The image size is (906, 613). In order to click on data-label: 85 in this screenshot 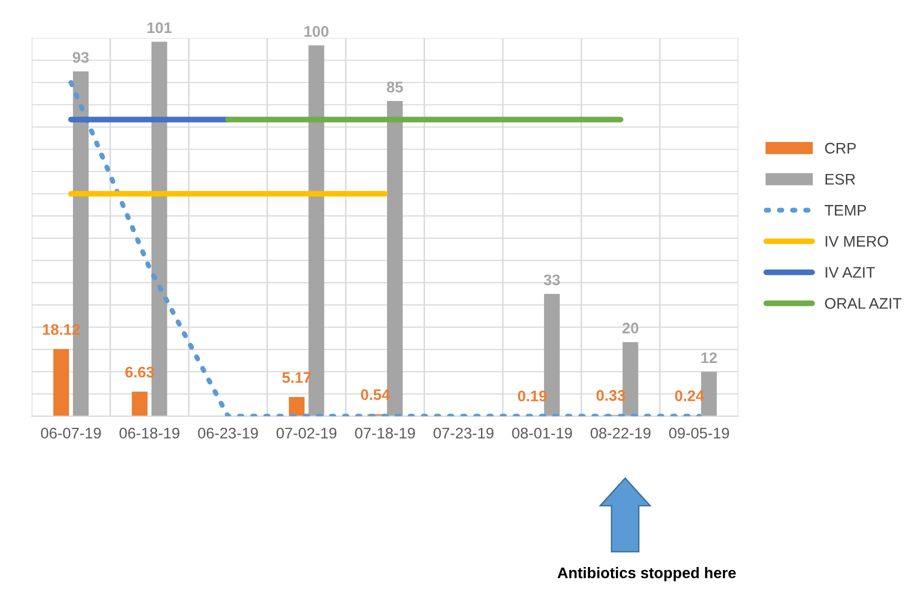, I will do `click(394, 87)`.